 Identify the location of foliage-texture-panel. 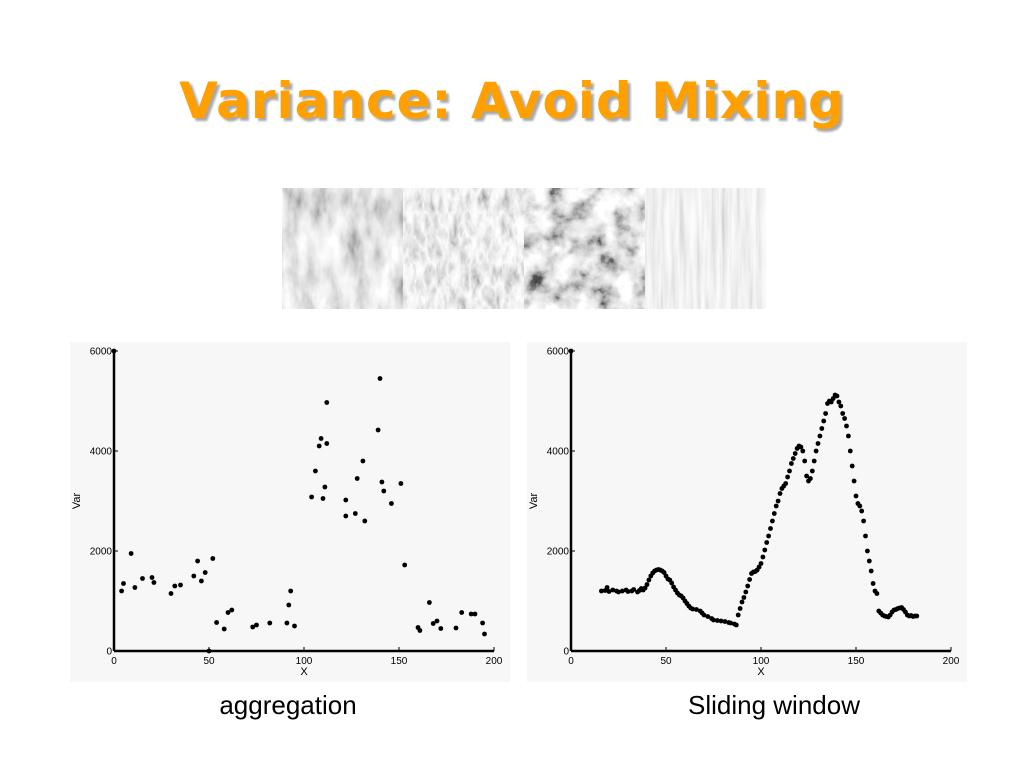
(584, 248).